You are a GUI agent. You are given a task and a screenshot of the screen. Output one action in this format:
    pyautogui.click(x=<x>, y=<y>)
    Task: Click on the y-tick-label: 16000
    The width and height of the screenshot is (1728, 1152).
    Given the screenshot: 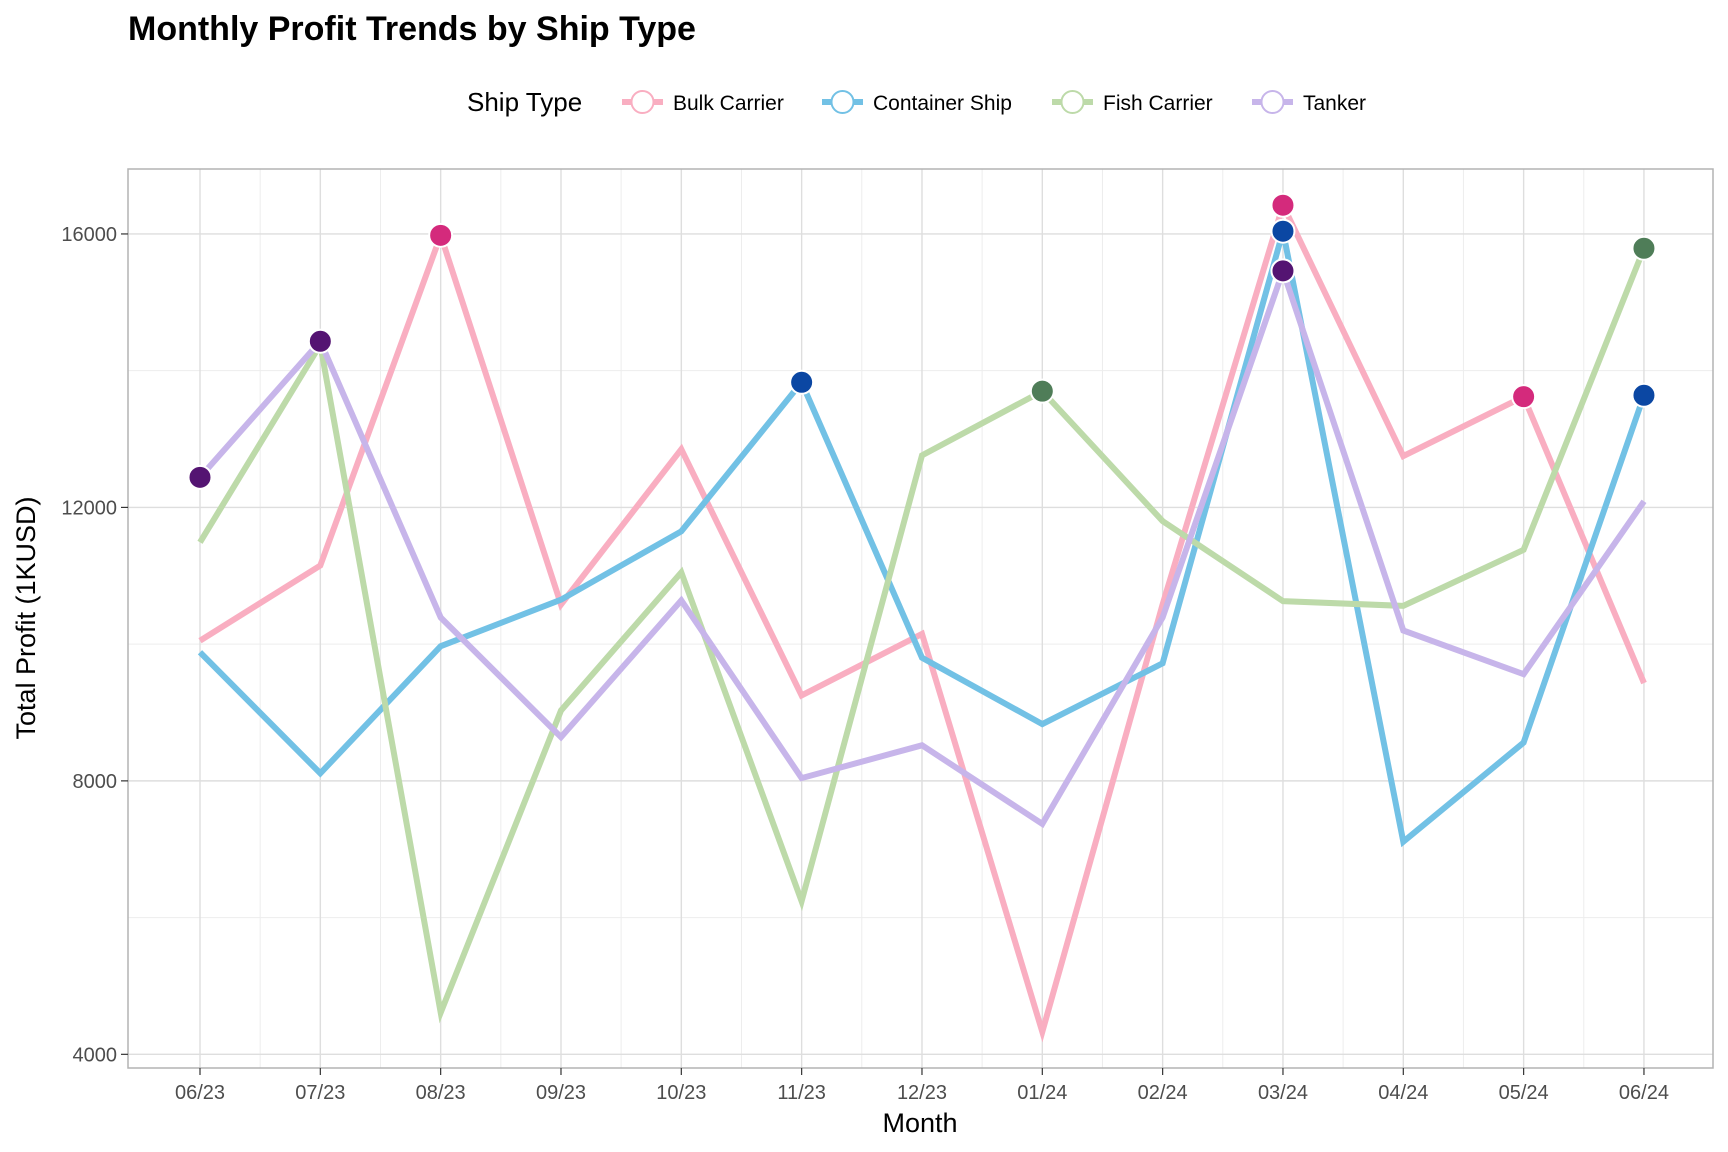 What is the action you would take?
    pyautogui.click(x=89, y=235)
    